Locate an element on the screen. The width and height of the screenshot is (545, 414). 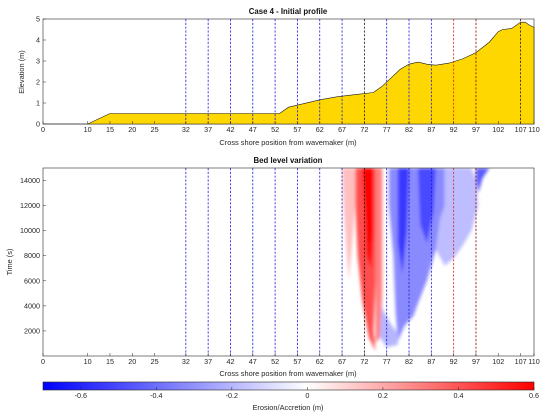
profile-y-label: Elevation (m) is located at coordinates (21, 72).